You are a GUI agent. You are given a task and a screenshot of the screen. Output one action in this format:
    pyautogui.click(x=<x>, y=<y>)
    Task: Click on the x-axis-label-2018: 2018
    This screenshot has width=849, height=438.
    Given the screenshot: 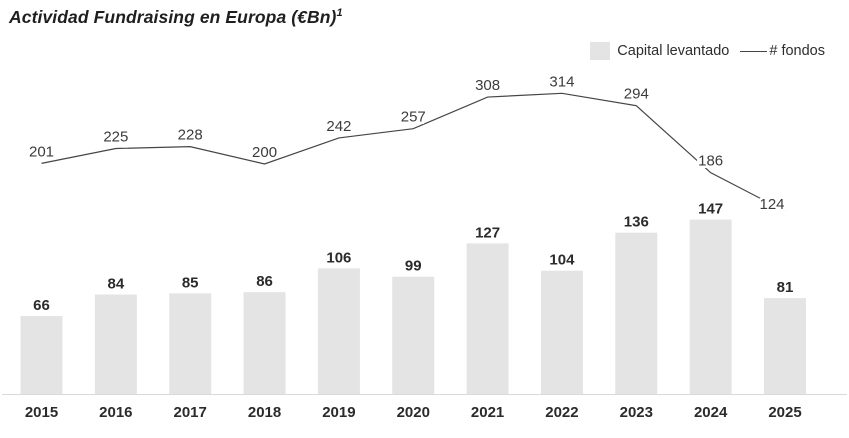 What is the action you would take?
    pyautogui.click(x=264, y=412)
    